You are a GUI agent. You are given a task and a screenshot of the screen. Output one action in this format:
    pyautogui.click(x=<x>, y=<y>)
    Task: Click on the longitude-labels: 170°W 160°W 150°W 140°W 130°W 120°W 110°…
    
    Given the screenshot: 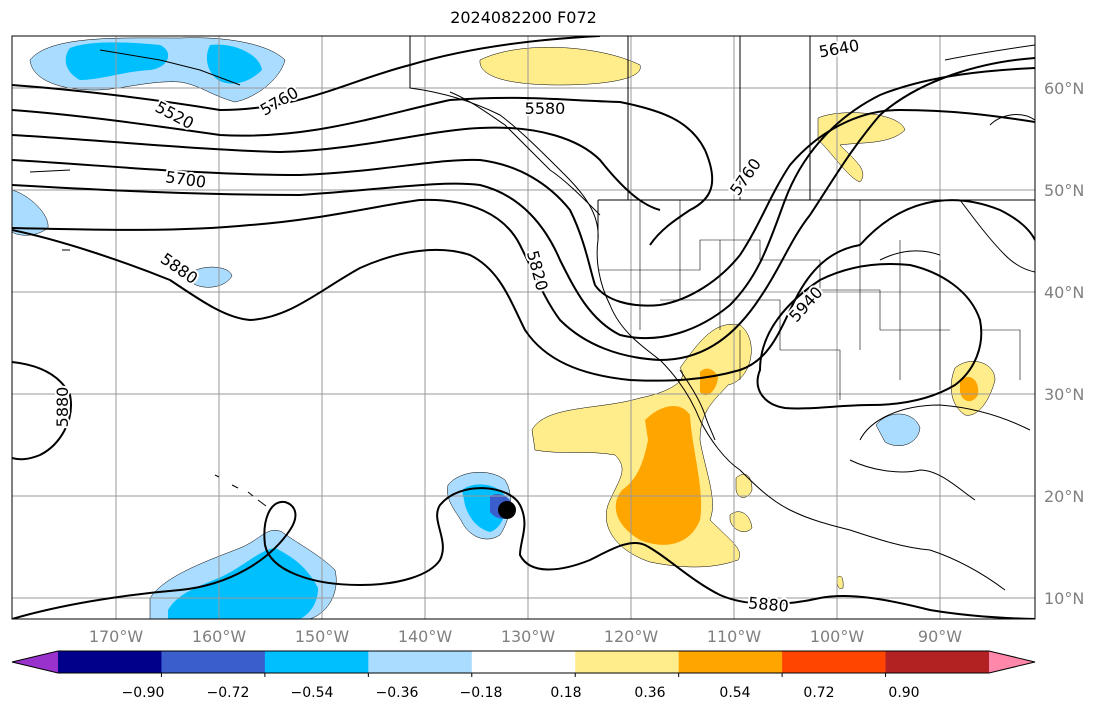 What is the action you would take?
    pyautogui.click(x=525, y=636)
    